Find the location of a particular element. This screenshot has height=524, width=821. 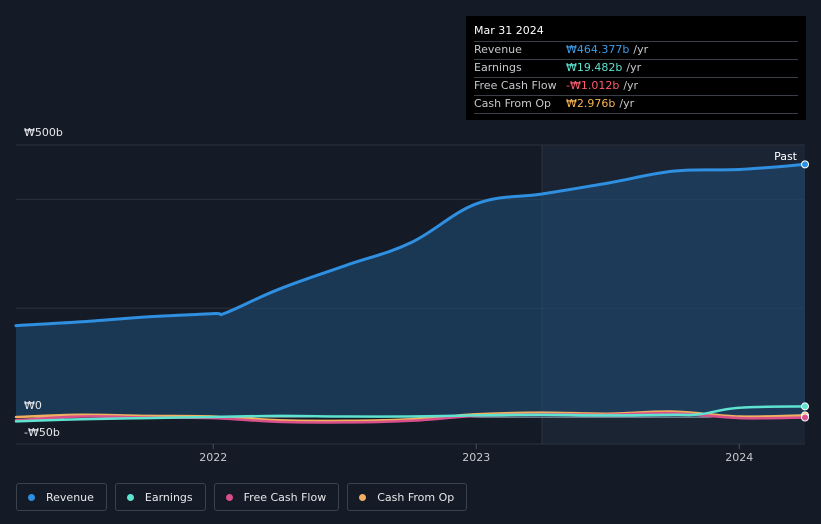

past-label: Past is located at coordinates (786, 156).